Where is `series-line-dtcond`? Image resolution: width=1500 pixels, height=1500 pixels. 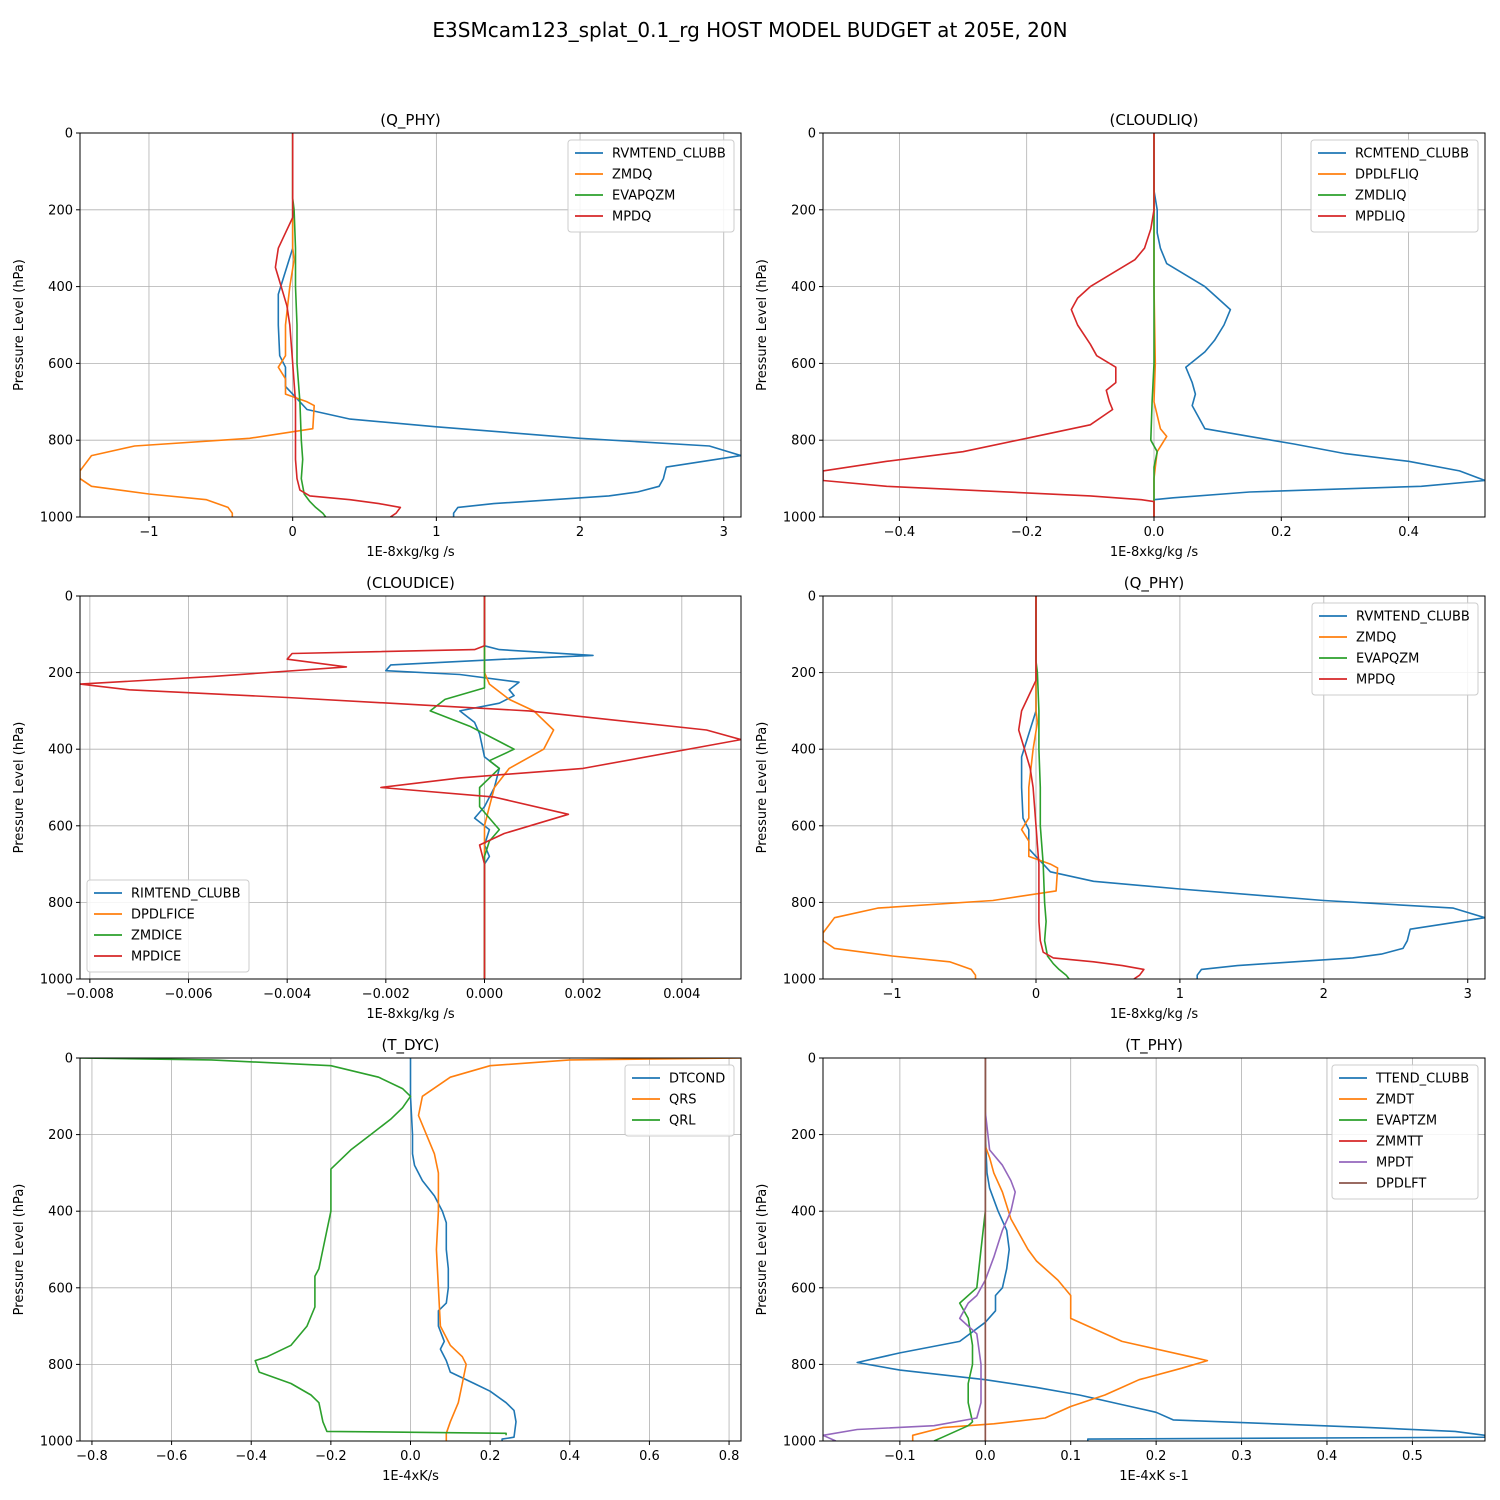 series-line-dtcond is located at coordinates (463, 1249).